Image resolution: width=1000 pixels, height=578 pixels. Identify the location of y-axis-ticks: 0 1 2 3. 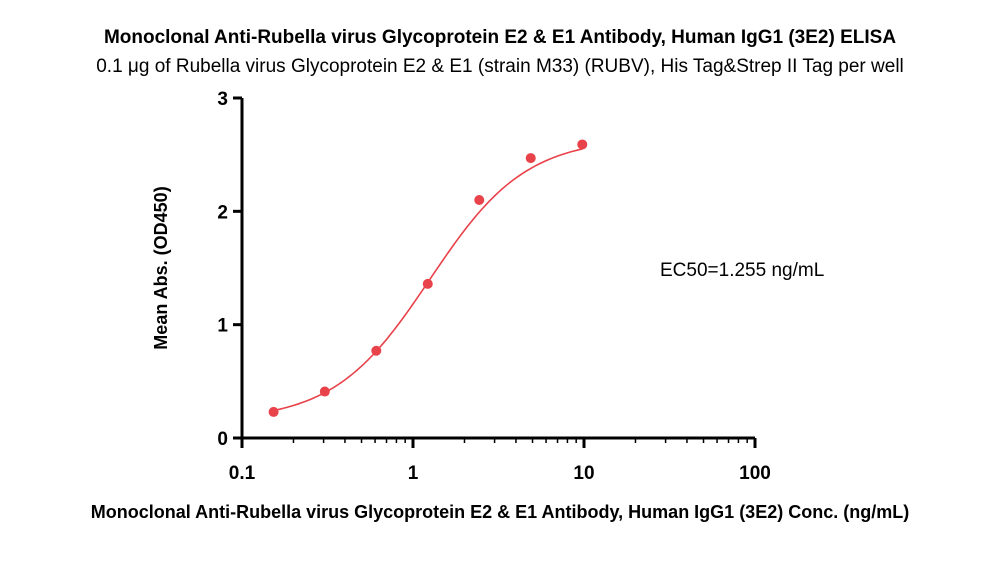
(229, 269).